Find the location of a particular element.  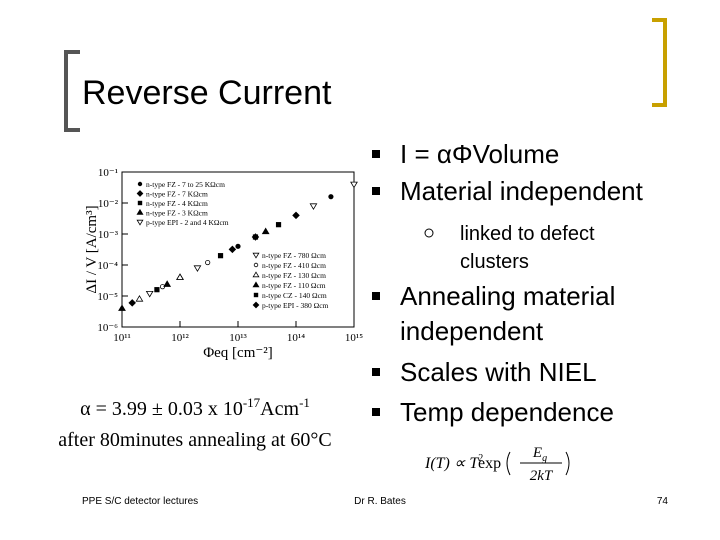

bullet-text: I = αΦVolume is located at coordinates (479, 154).